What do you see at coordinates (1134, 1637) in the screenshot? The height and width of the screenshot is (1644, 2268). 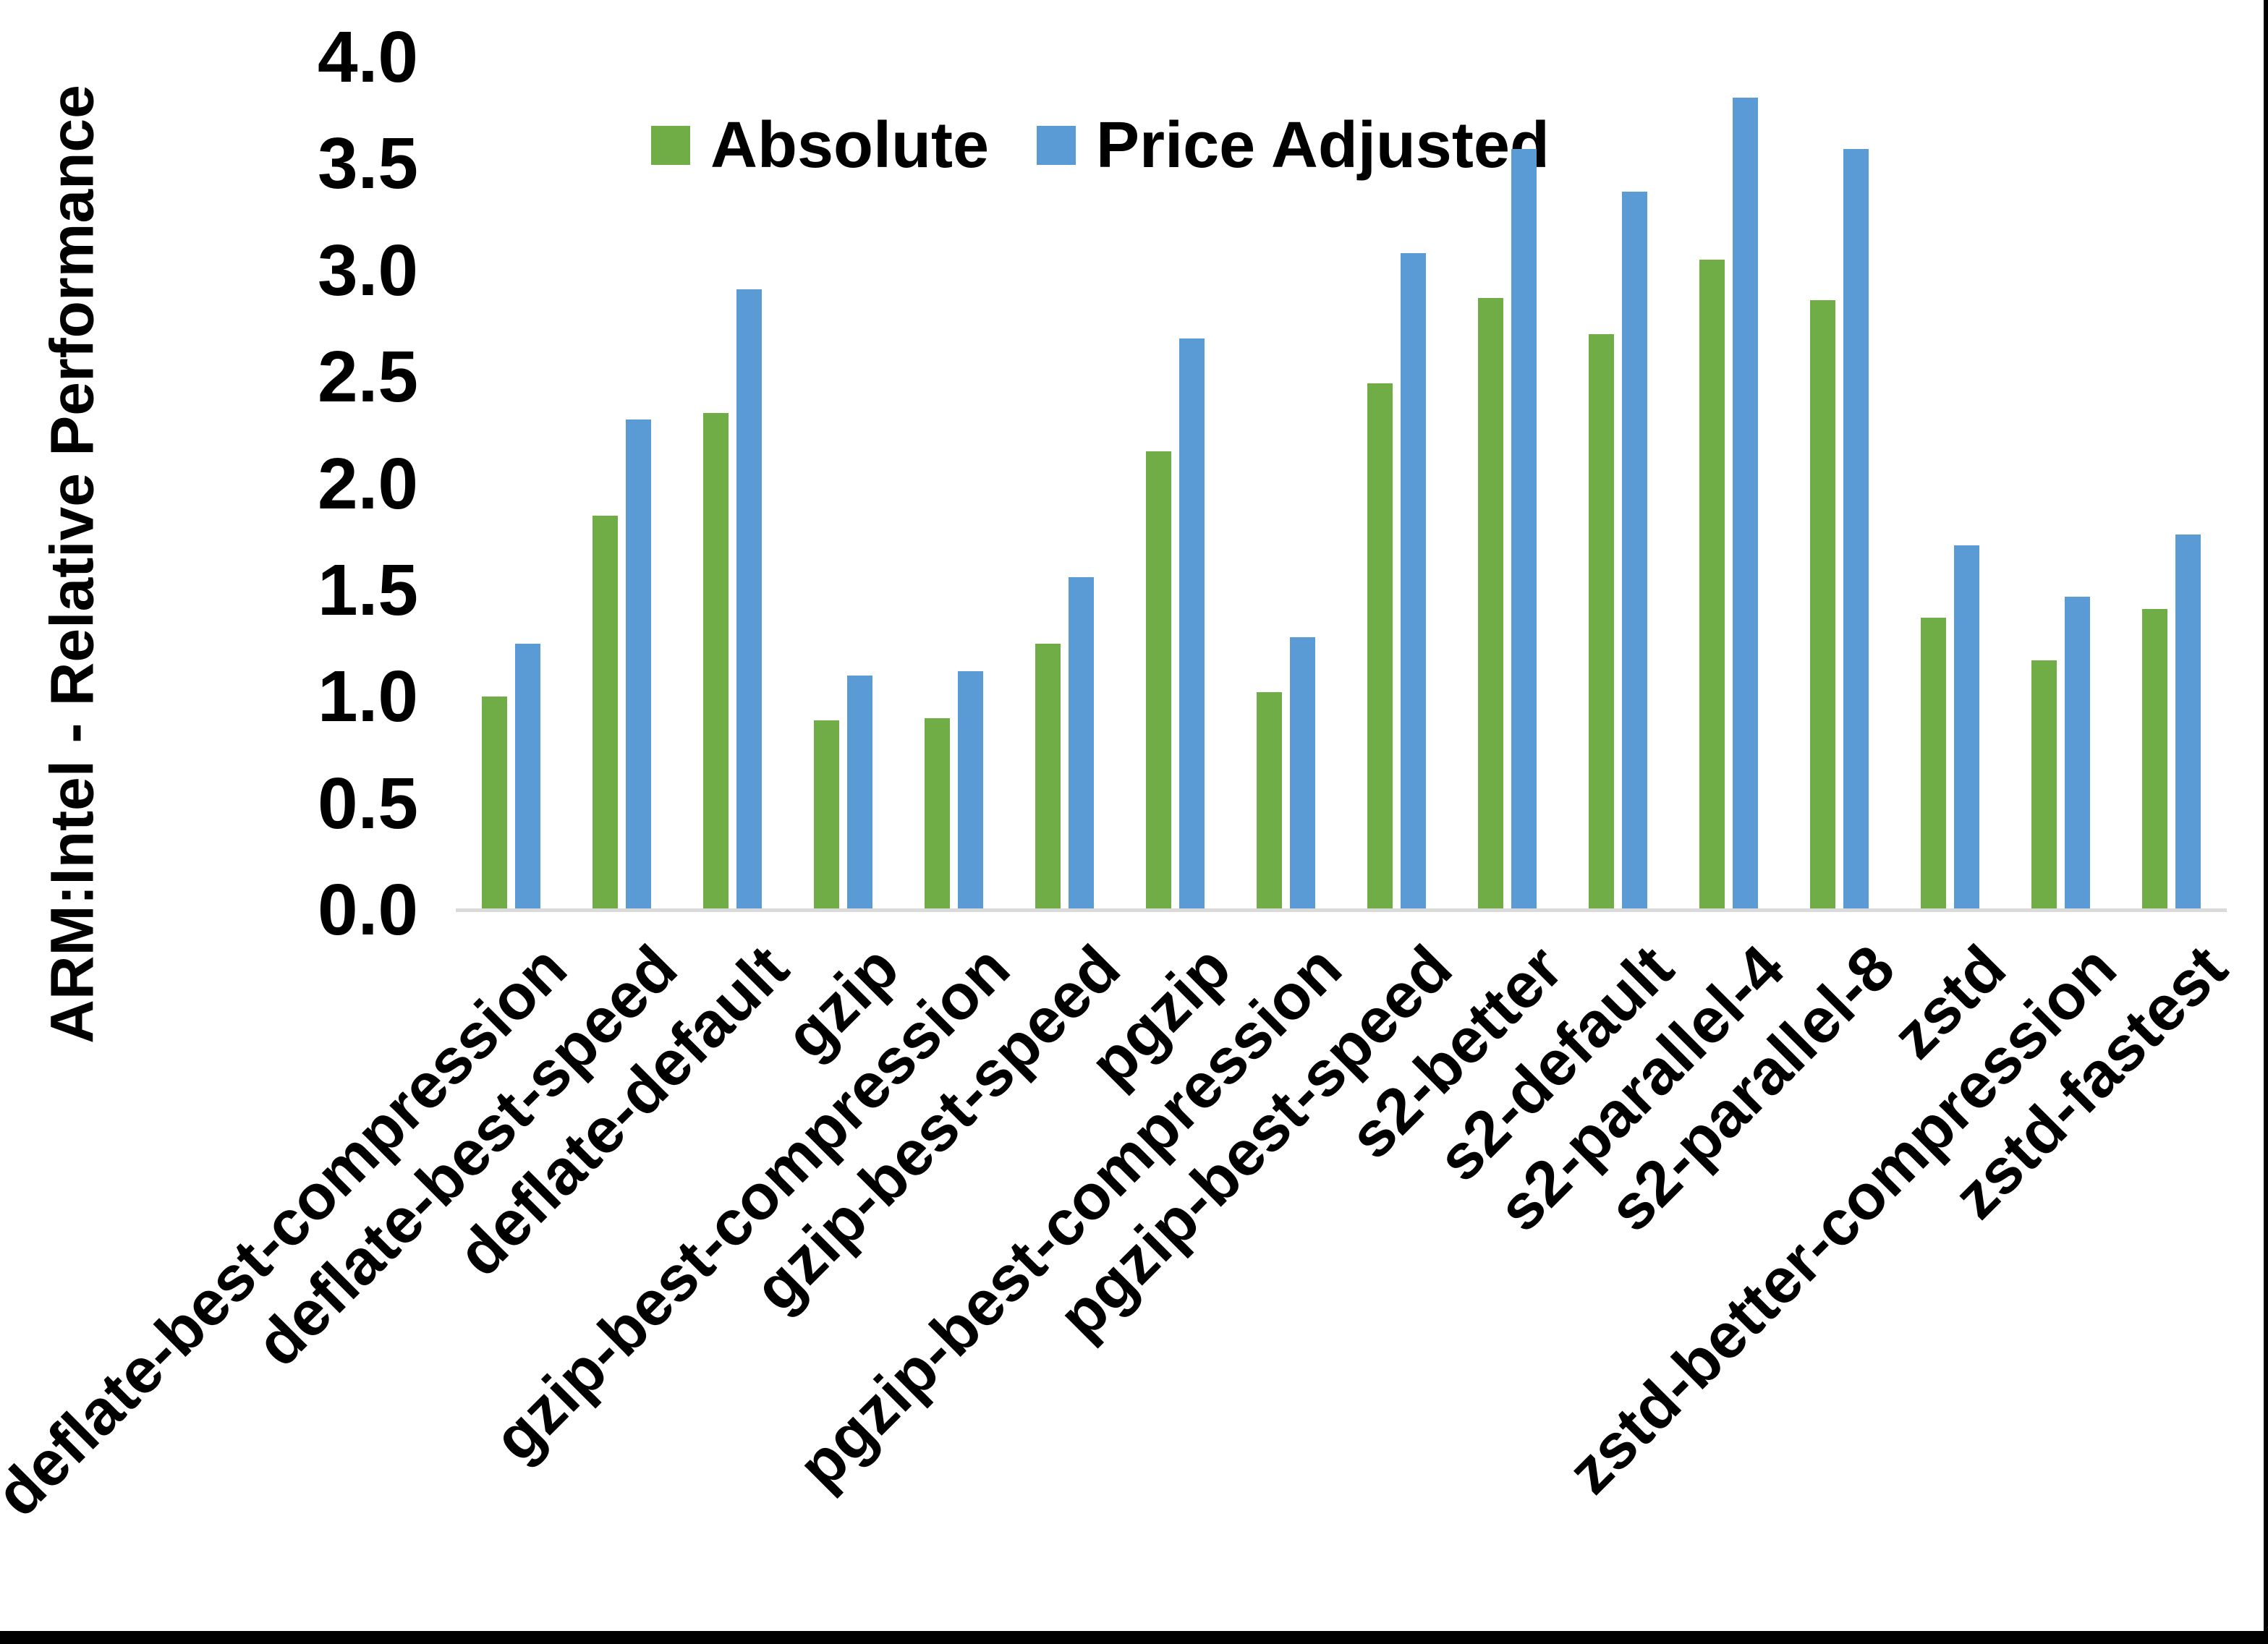 I see `screenshot-bottom-border` at bounding box center [1134, 1637].